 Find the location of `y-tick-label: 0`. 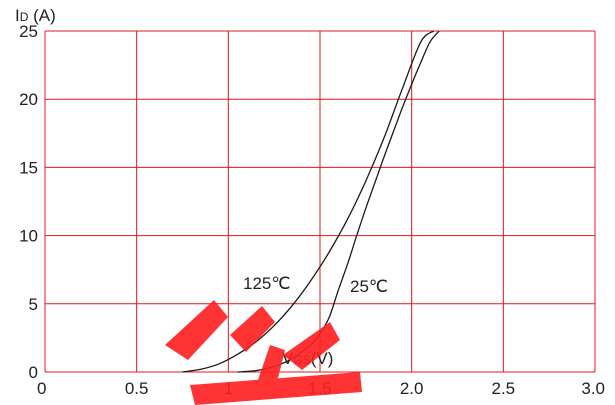

y-tick-label: 0 is located at coordinates (33, 372).